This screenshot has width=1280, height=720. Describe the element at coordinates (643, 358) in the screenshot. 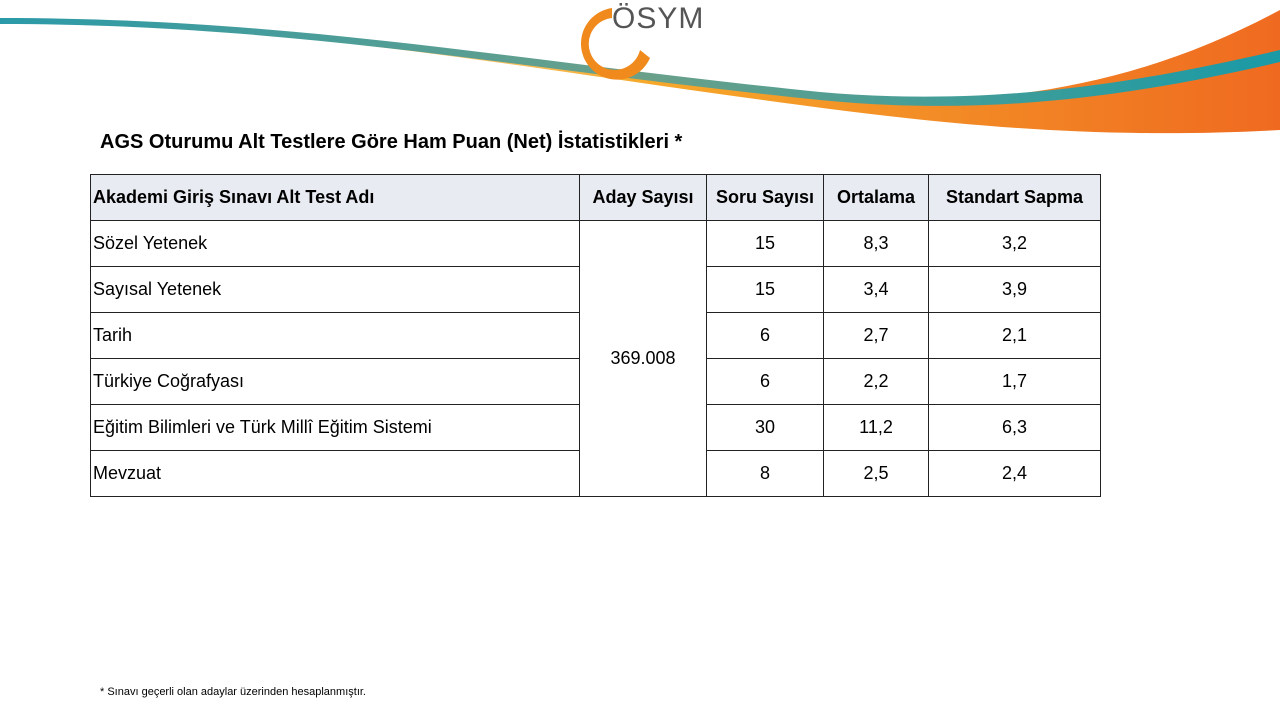

I see `candidate-count: 369.008` at that location.